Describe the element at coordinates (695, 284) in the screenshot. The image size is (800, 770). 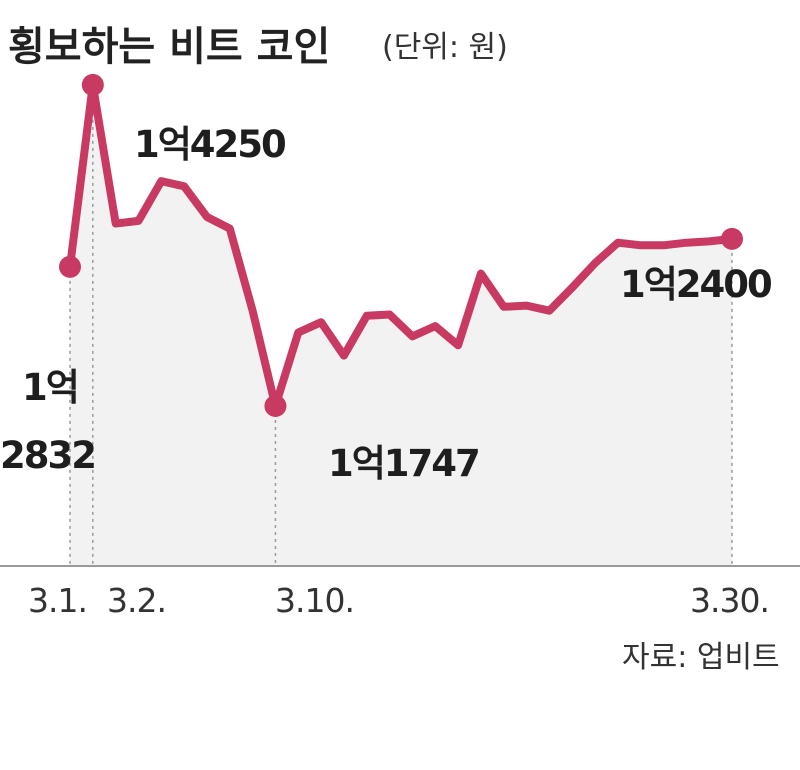
I see `annotation-end: 1억2400` at that location.